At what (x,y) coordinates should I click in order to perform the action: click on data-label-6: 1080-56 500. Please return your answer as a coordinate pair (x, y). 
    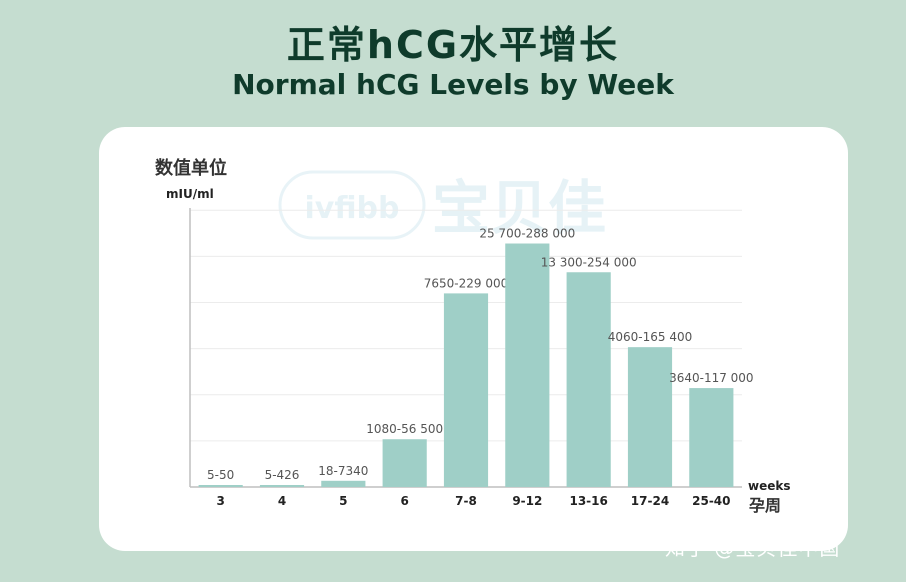
    Looking at the image, I should click on (404, 429).